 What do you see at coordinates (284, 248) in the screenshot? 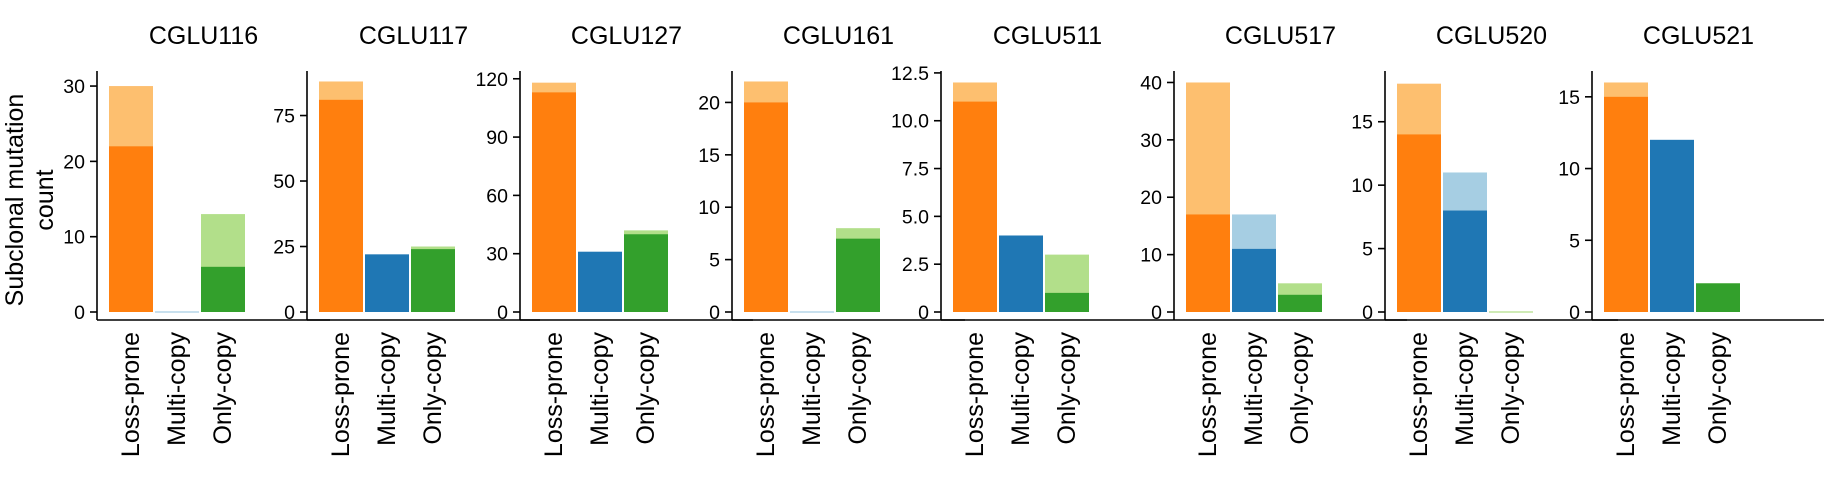
I see `y-tick-label: 25` at bounding box center [284, 248].